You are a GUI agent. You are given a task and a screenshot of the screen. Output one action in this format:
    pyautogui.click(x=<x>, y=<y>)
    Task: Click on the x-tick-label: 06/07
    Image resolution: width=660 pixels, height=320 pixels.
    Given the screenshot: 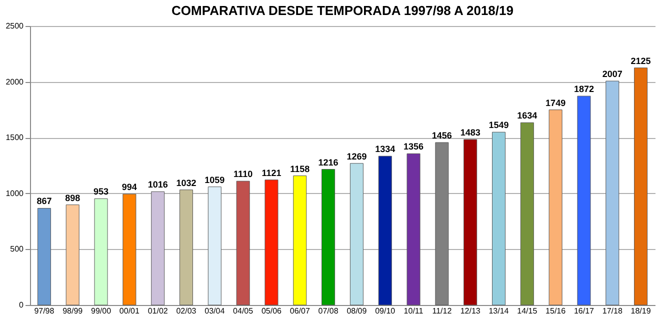 What is the action you would take?
    pyautogui.click(x=300, y=311)
    